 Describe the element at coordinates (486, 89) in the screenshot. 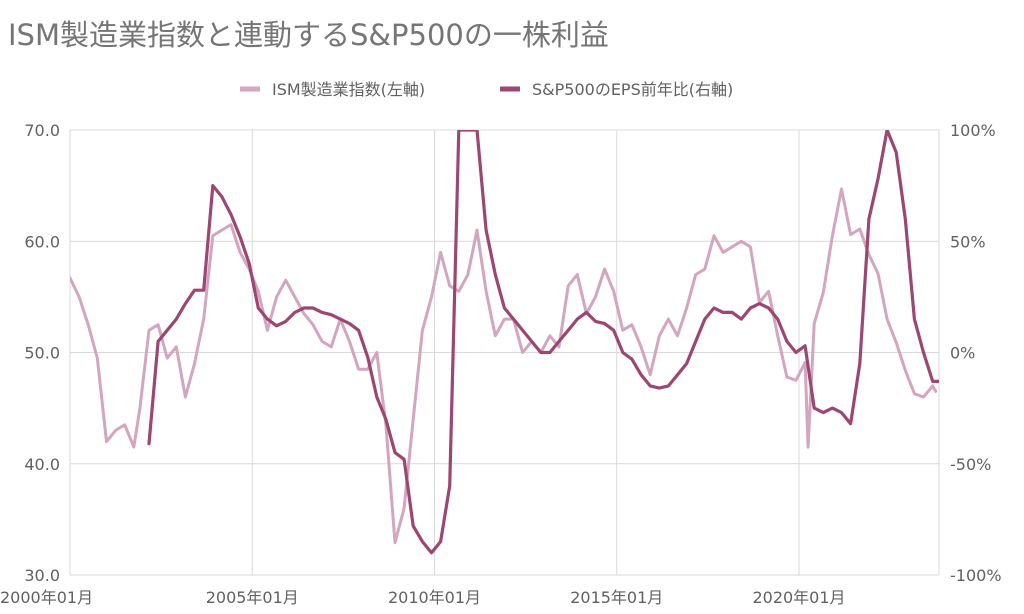

I see `legend: ISM製造業指数(左軸) S&P500のEPS前年比(右軸)` at that location.